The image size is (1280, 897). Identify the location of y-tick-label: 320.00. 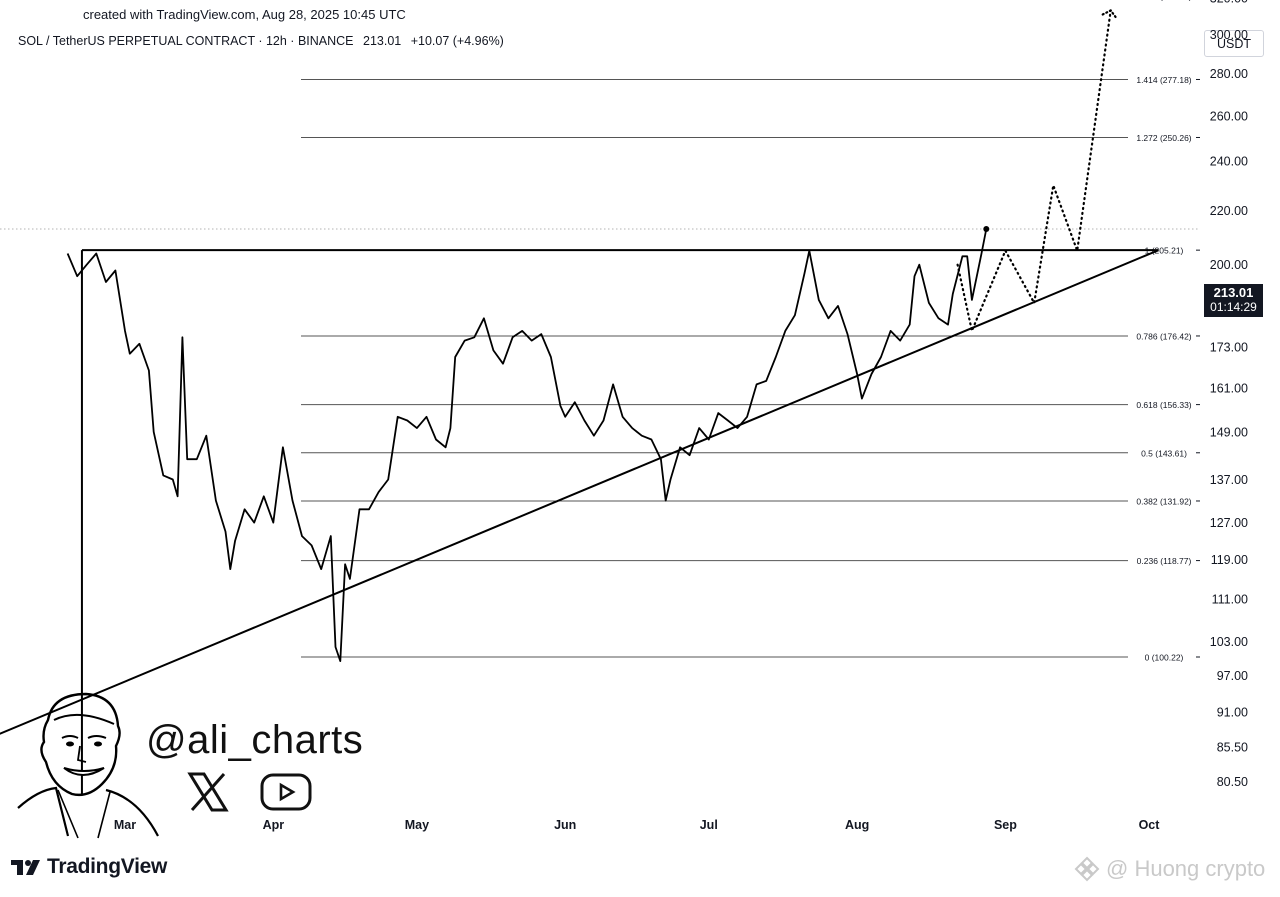
(1229, 2).